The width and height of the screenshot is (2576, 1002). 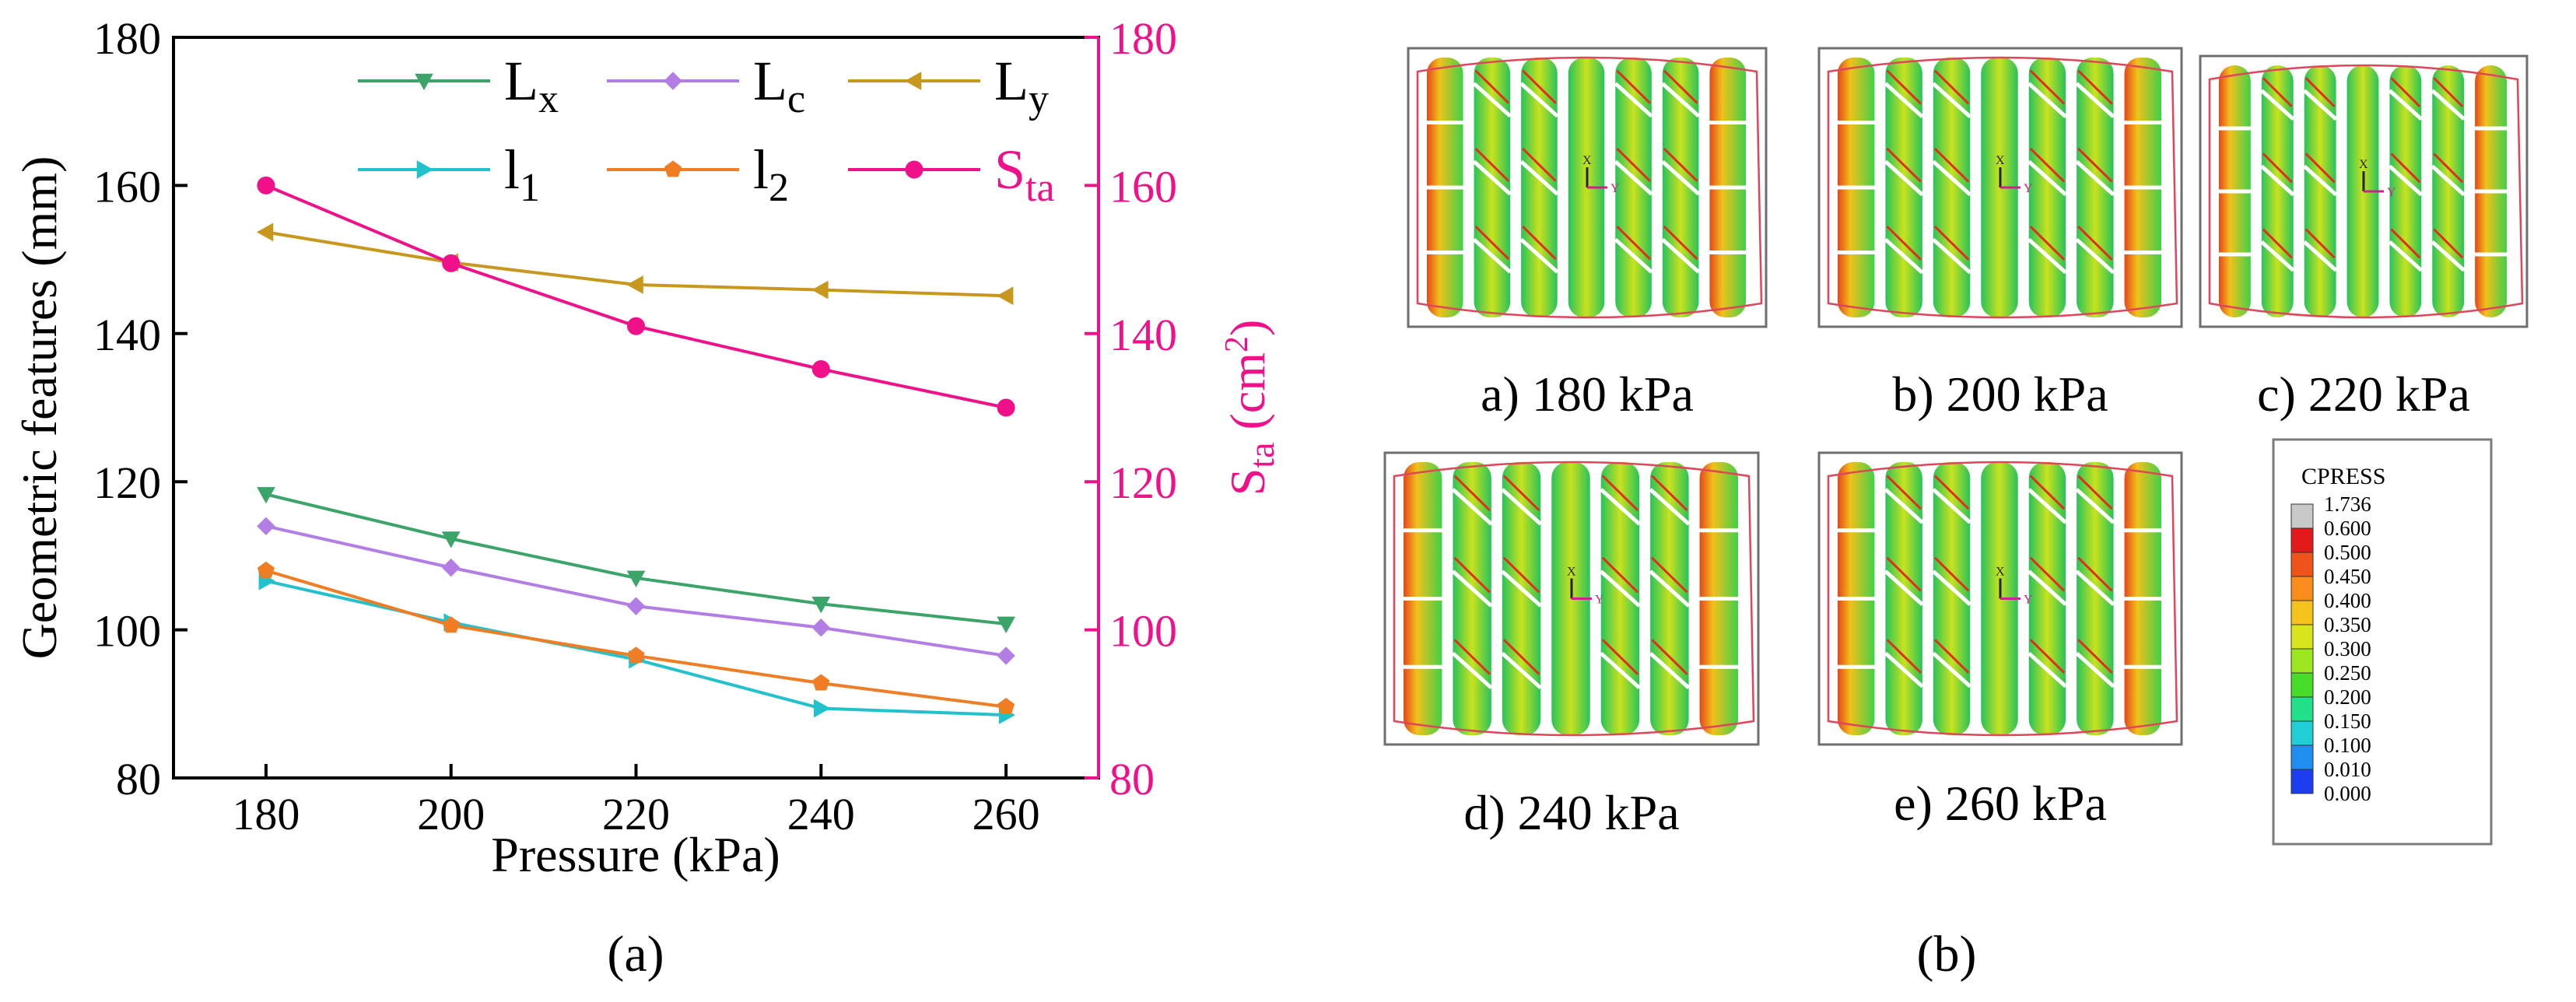 What do you see at coordinates (1237, 344) in the screenshot?
I see `y-axis-right-label-sup: 2` at bounding box center [1237, 344].